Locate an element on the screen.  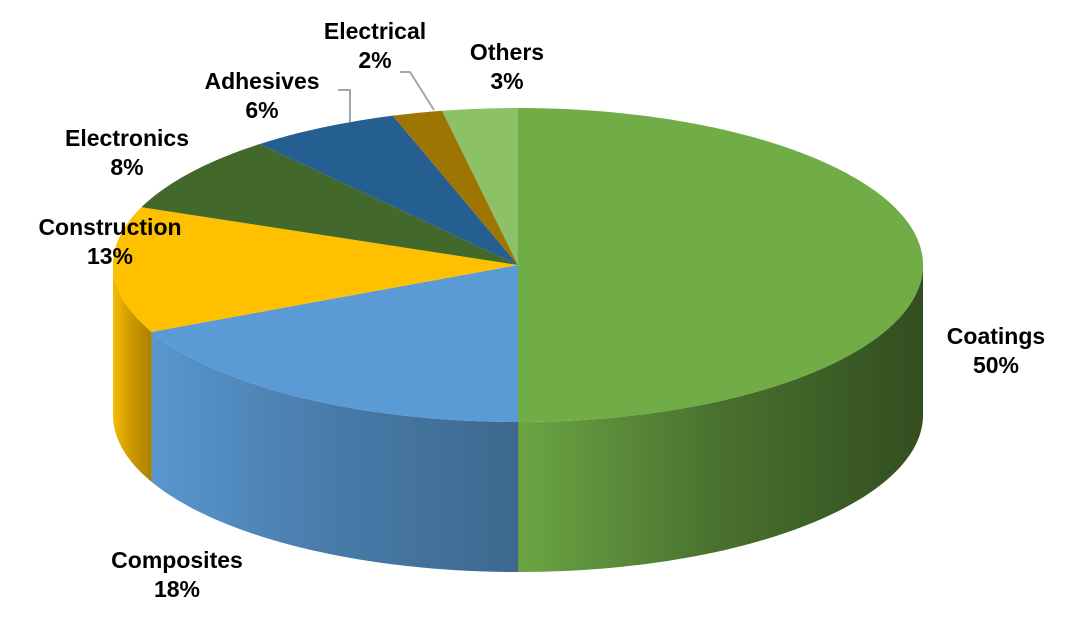
slice-composites is located at coordinates (334, 343).